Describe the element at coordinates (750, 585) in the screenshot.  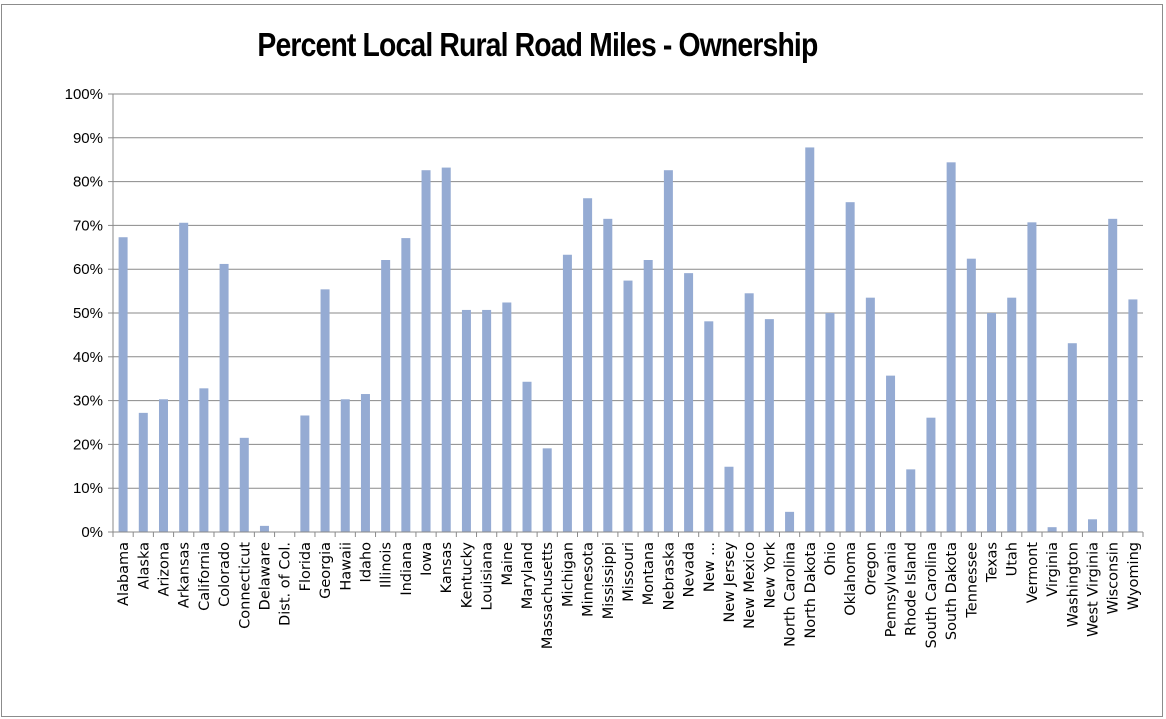
I see `x-tick-label: New Mexico` at that location.